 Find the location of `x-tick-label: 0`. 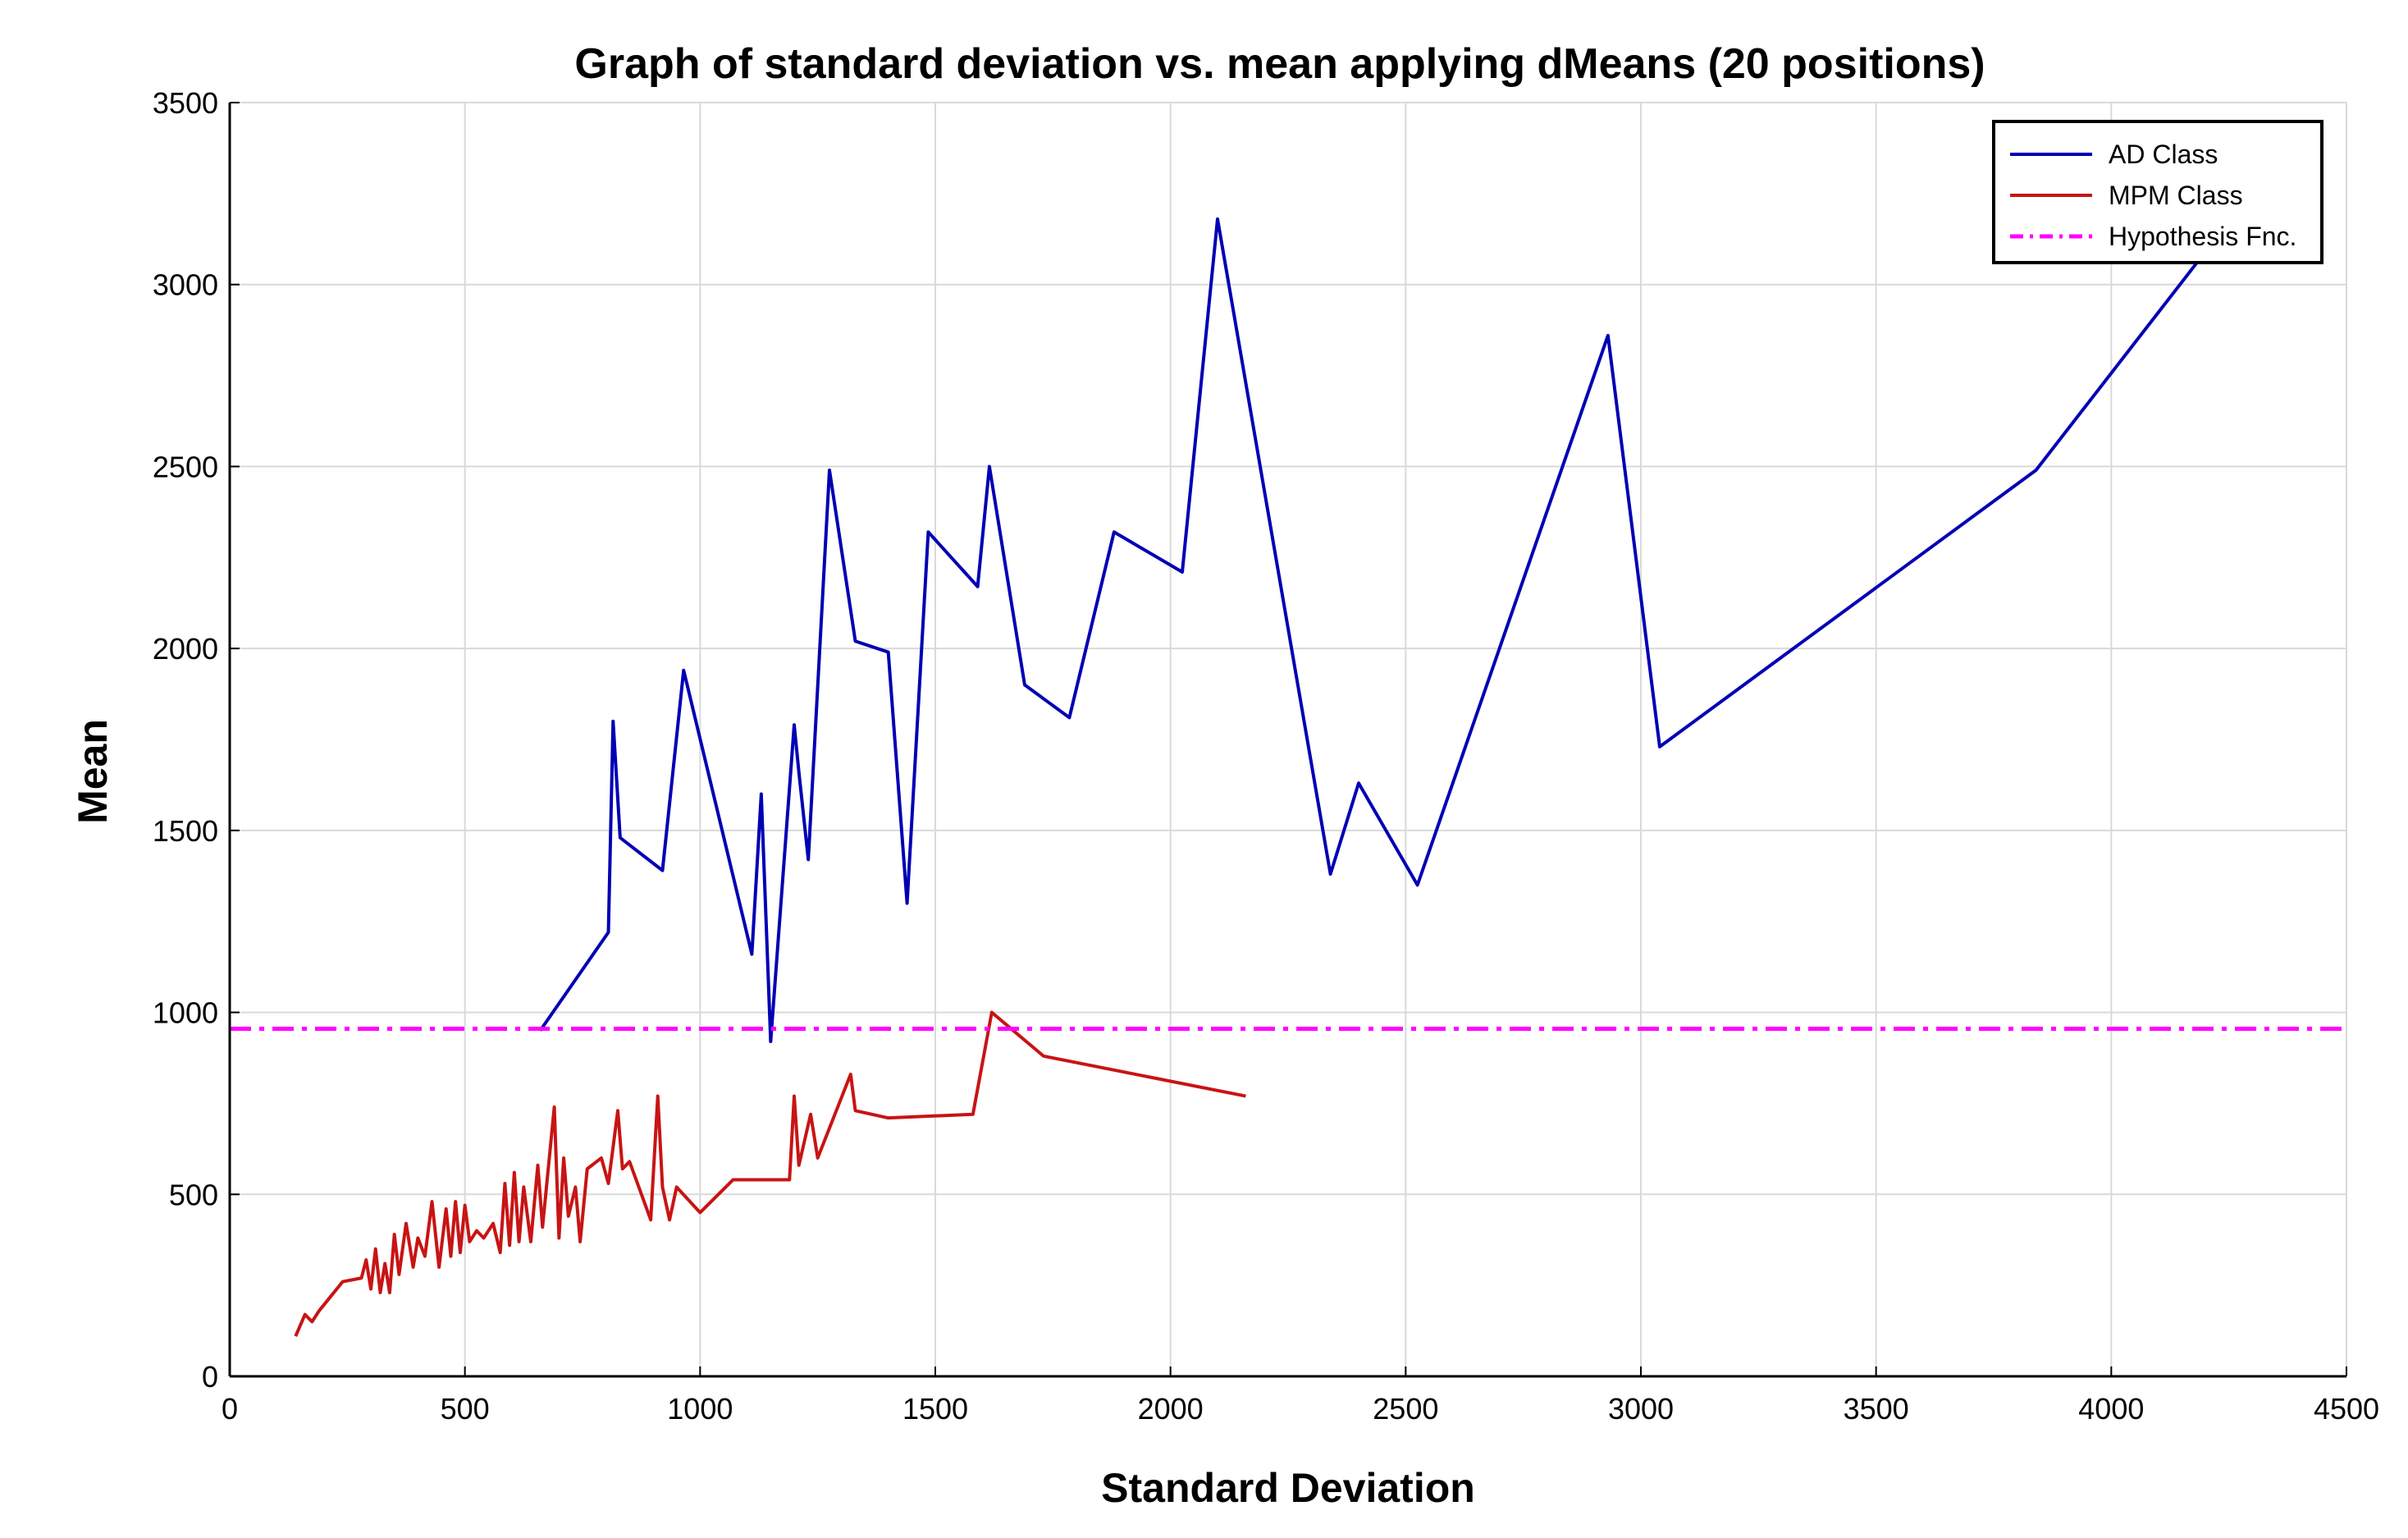

x-tick-label: 0 is located at coordinates (230, 1409).